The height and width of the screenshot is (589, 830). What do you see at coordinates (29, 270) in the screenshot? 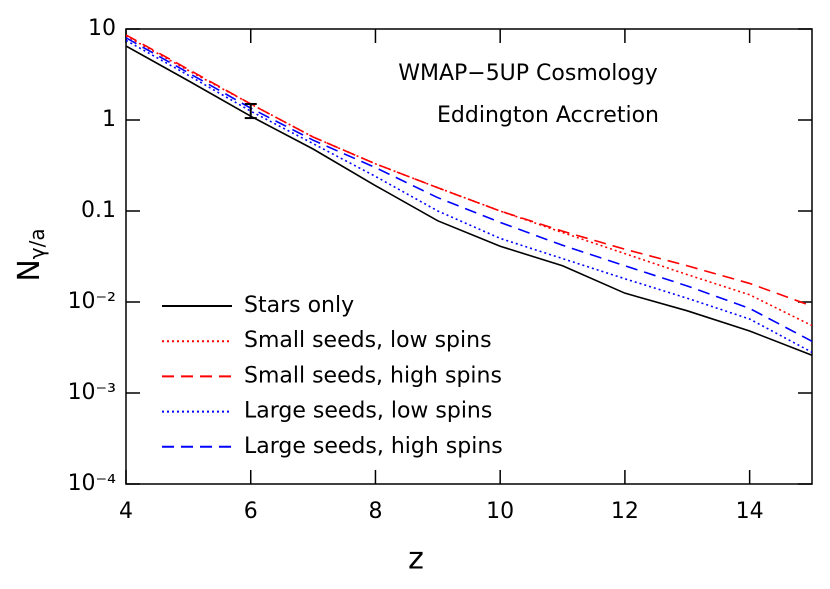
I see `y-axis-label-main: N` at bounding box center [29, 270].